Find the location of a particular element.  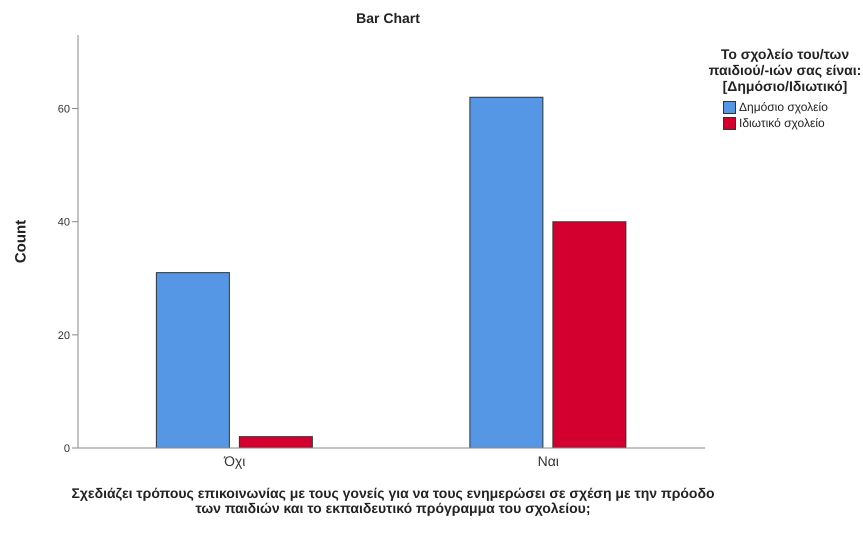

y-tick-label: 0 is located at coordinates (67, 448).